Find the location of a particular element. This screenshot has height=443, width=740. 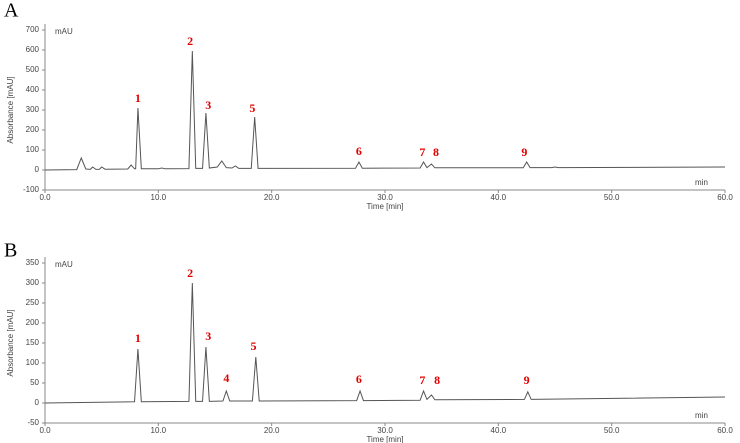

y-tick-label: 400 is located at coordinates (33, 89).